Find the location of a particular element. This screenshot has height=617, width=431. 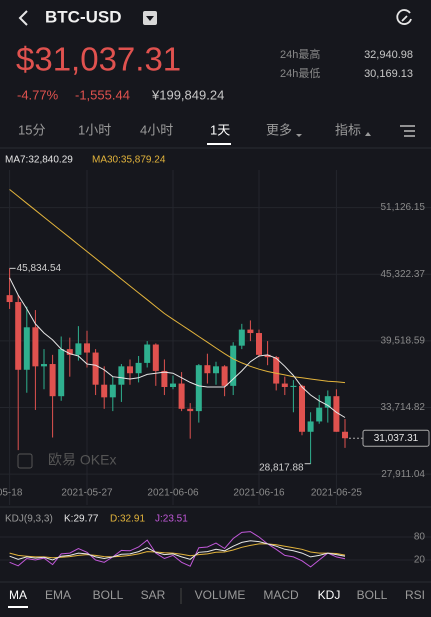

y-tick-label: 80 is located at coordinates (420, 537).